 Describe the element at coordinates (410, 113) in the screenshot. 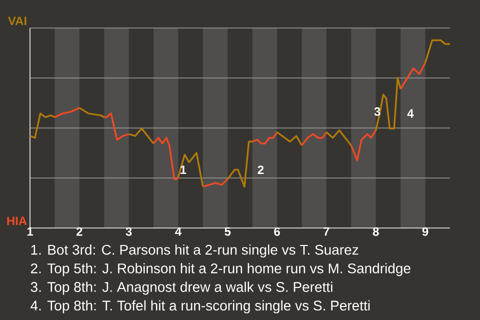

I see `annotation: 4` at that location.